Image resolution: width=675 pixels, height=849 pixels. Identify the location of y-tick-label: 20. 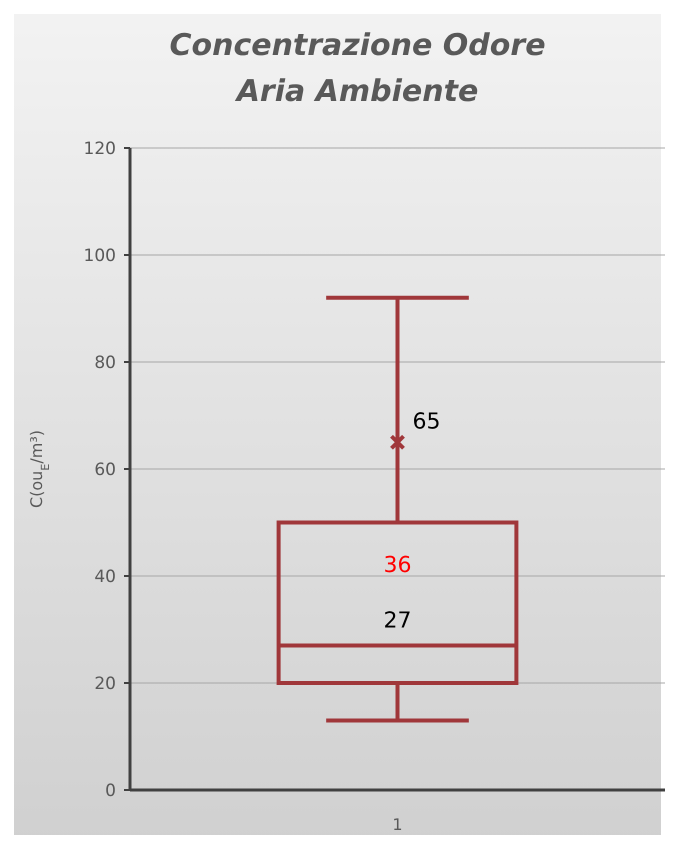
(105, 684).